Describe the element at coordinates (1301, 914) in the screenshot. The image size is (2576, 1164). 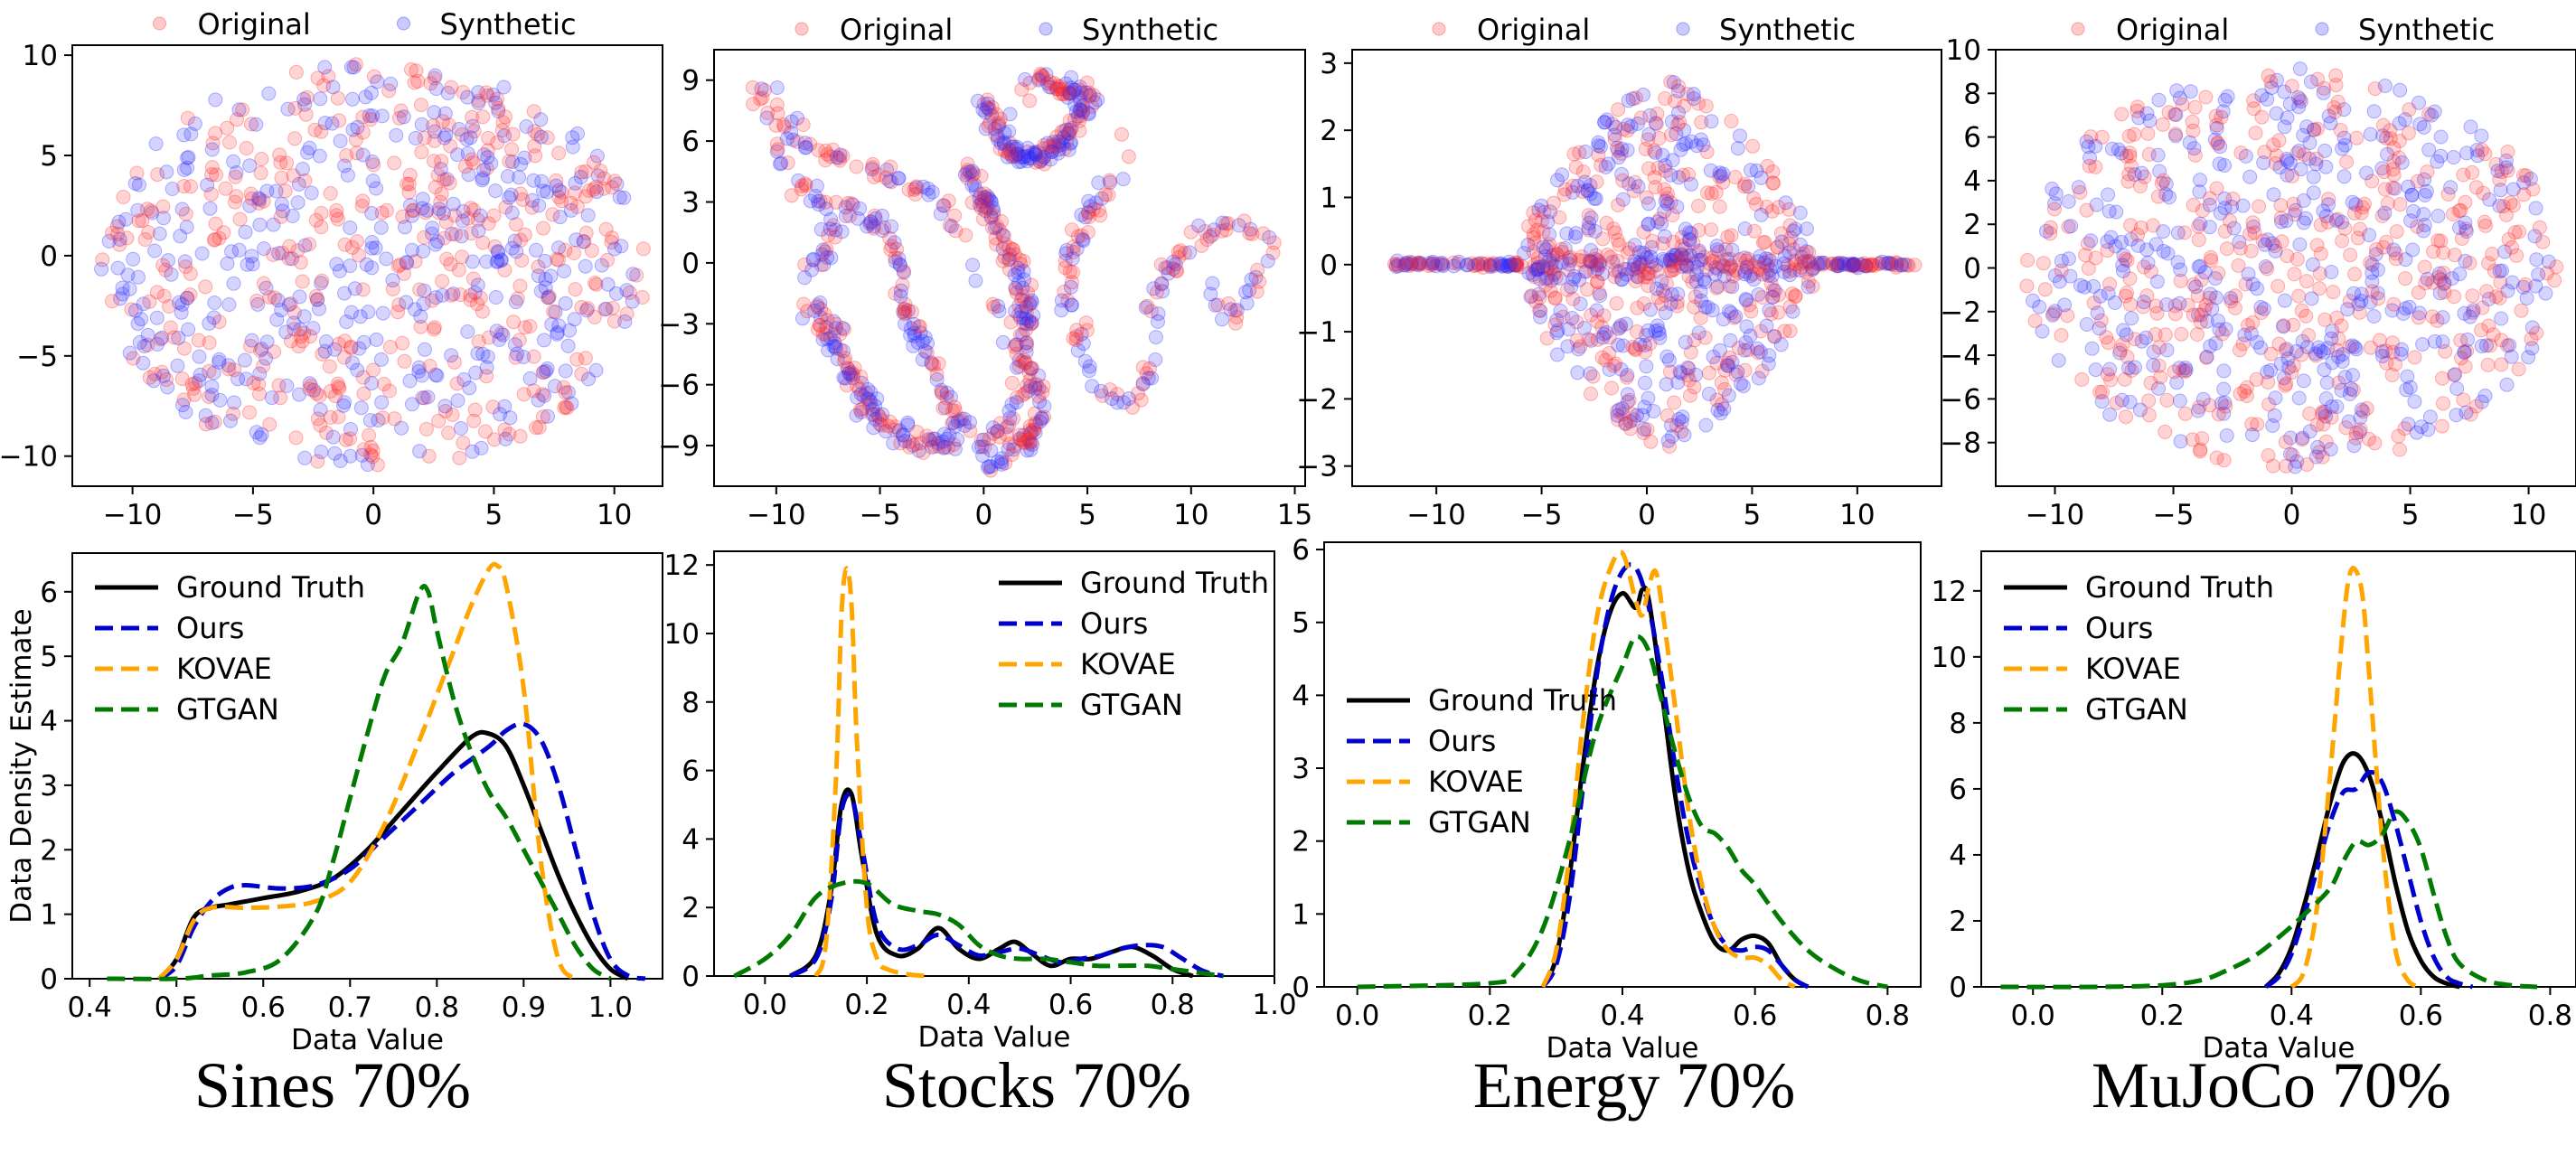
I see `y-tick-label: 1` at that location.